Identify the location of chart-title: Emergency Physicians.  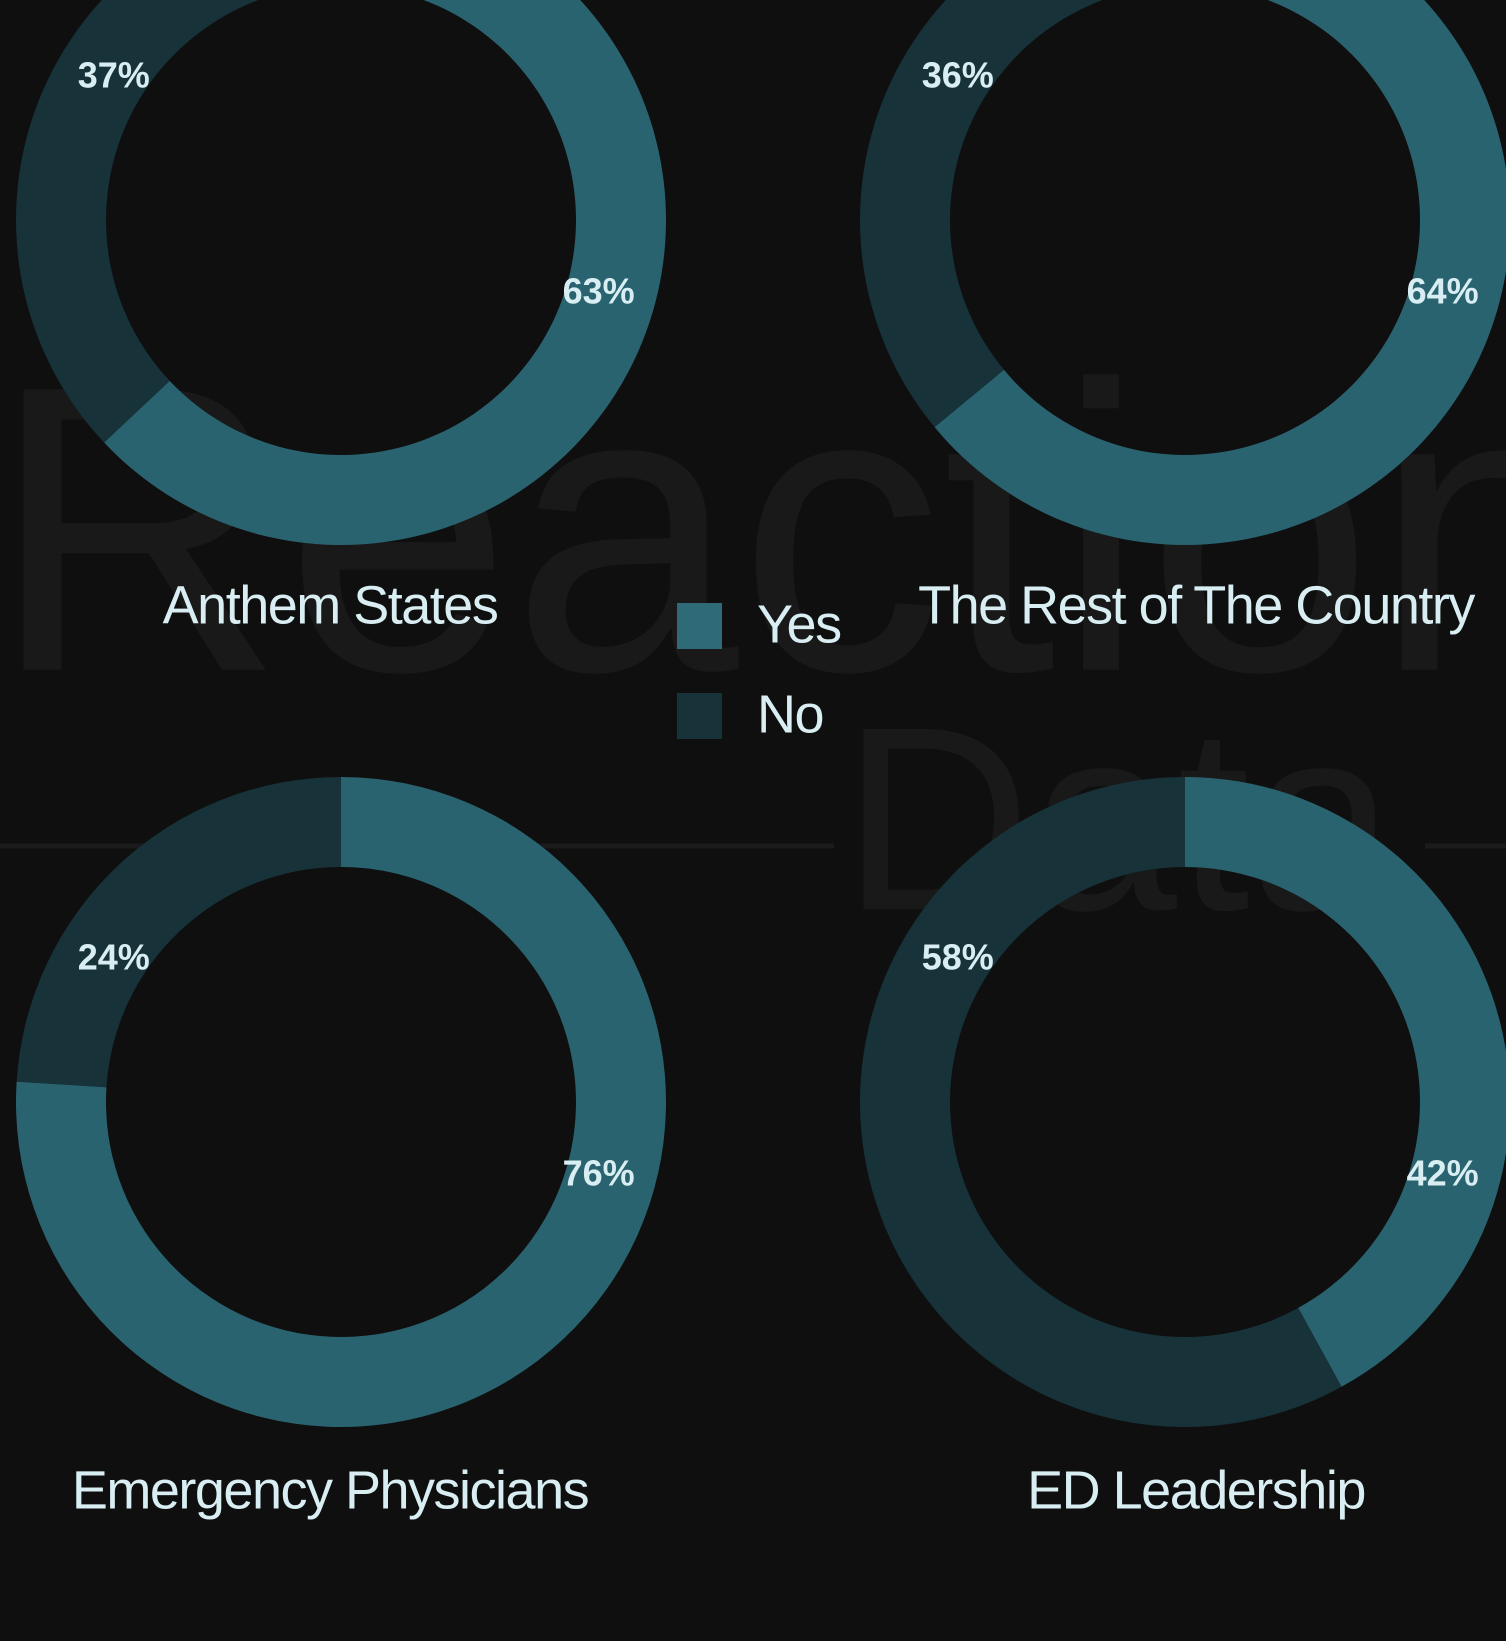
(330, 1490).